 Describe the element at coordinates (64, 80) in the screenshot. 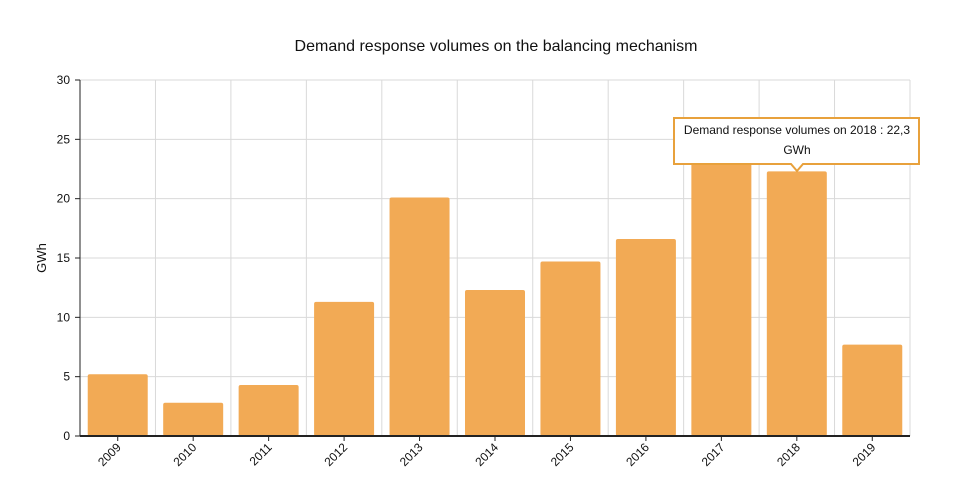

I see `y-tick-label: 30` at that location.